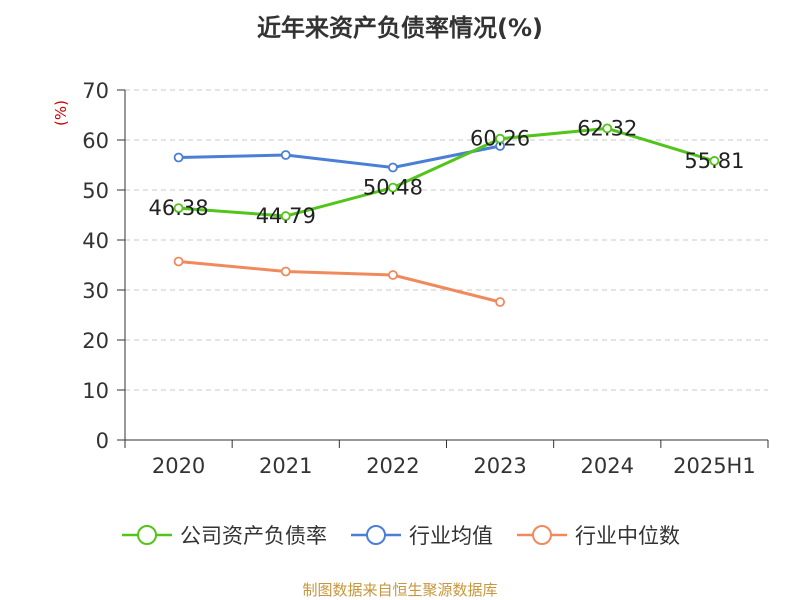  What do you see at coordinates (253, 536) in the screenshot?
I see `legend-label: 公司资产负债率` at bounding box center [253, 536].